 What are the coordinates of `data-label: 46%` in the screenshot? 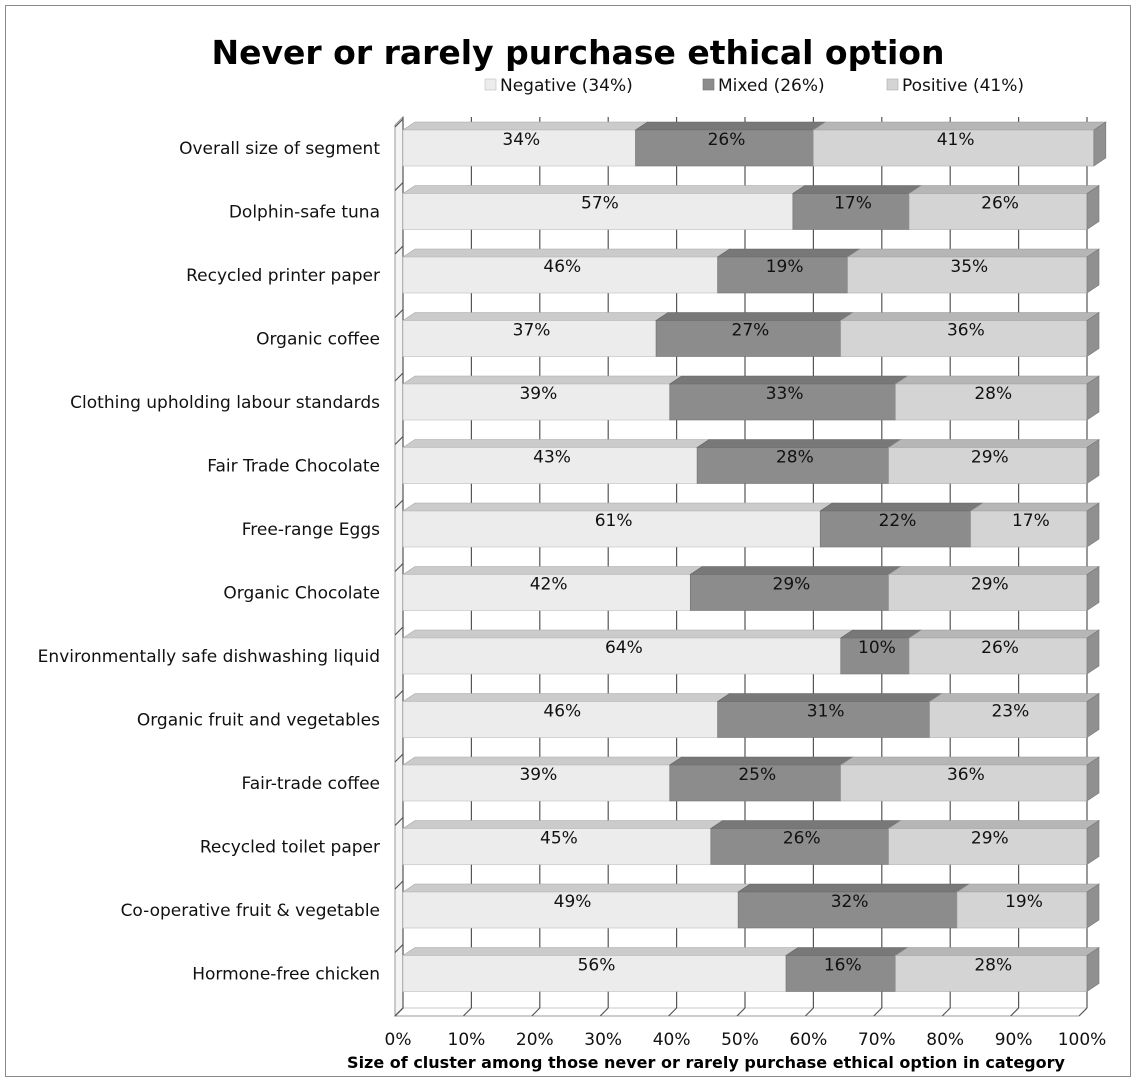 It's located at (562, 267).